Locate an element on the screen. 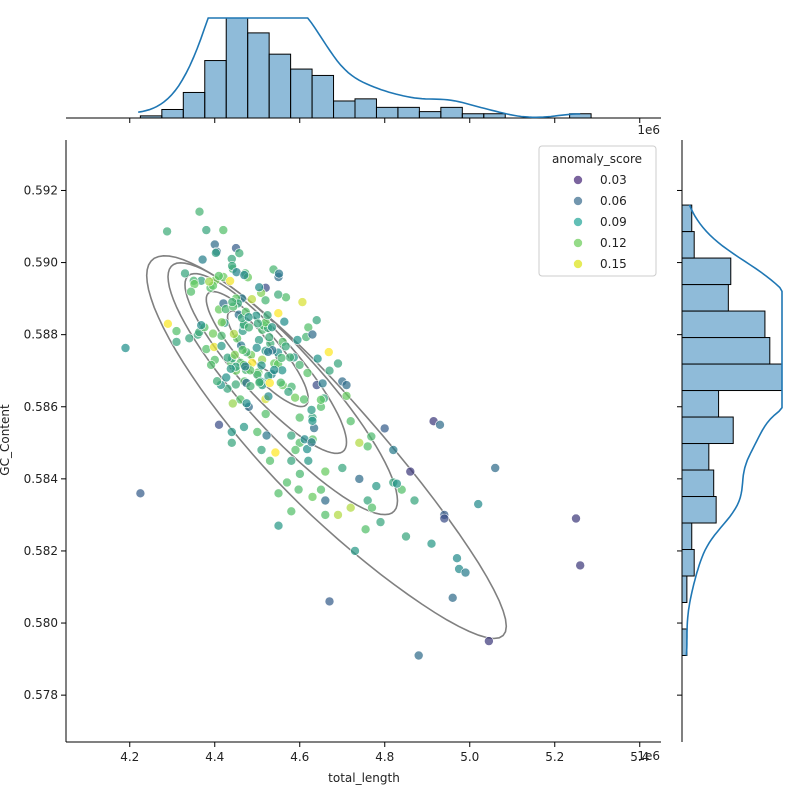 The width and height of the screenshot is (800, 800). kde-contour-line is located at coordinates (283, 388).